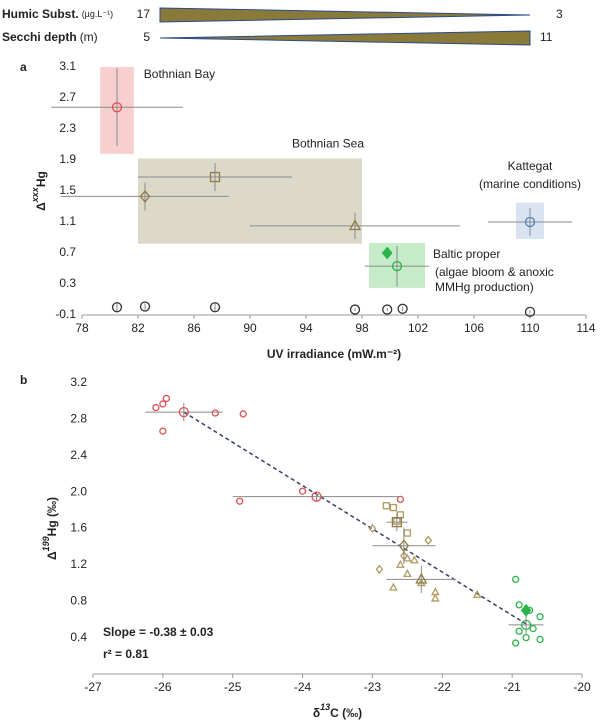 The width and height of the screenshot is (600, 728). What do you see at coordinates (325, 707) in the screenshot?
I see `label-sup: 13` at bounding box center [325, 707].